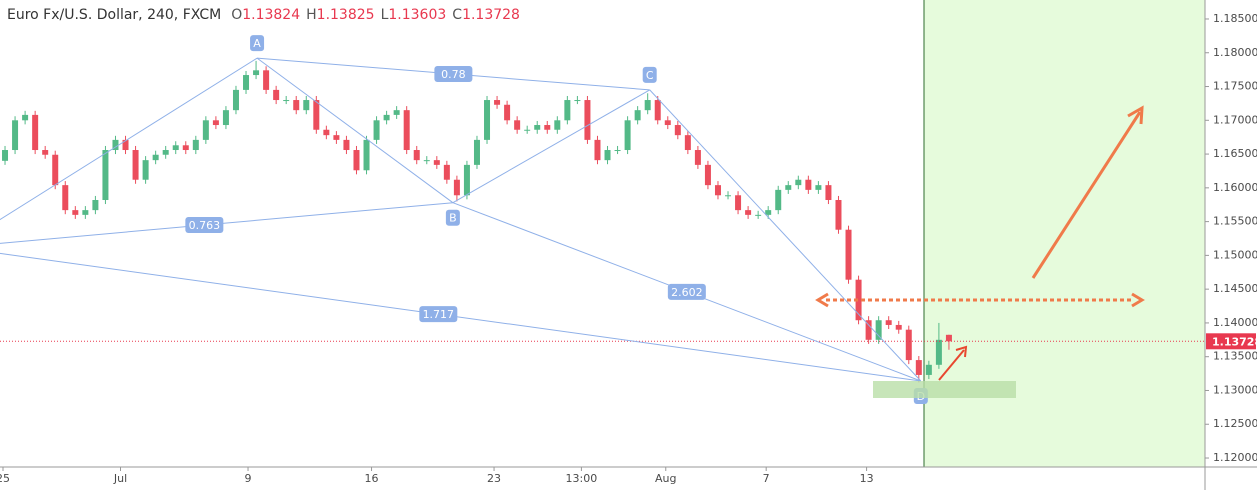 The width and height of the screenshot is (1257, 490). What do you see at coordinates (1234, 341) in the screenshot?
I see `last-price-label: 1.13728` at bounding box center [1234, 341].